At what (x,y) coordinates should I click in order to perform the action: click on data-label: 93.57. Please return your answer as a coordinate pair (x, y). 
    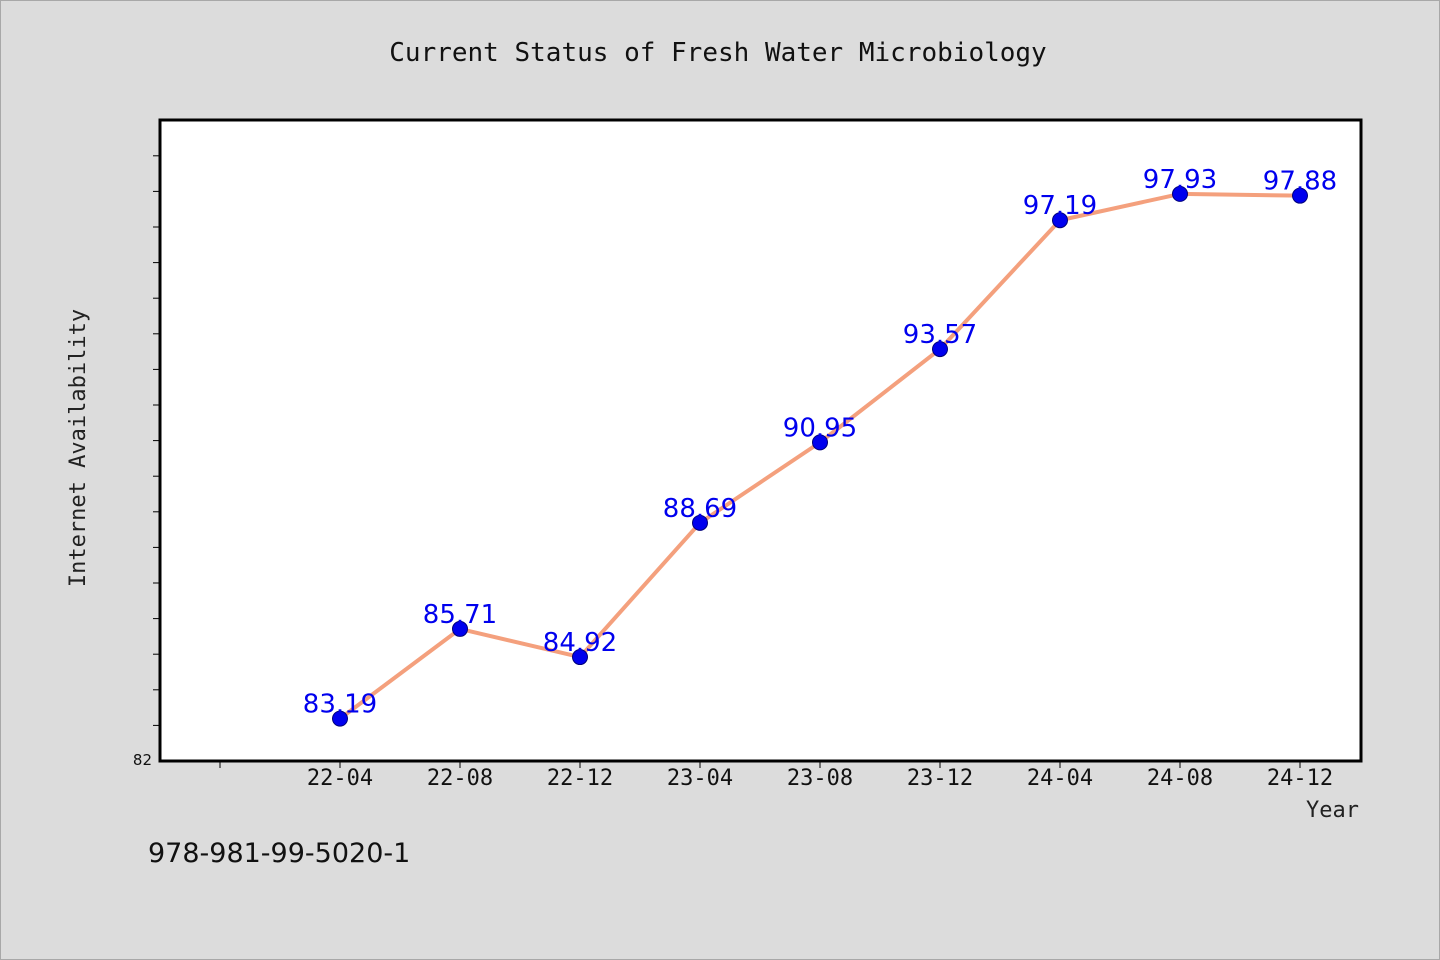
    Looking at the image, I should click on (940, 335).